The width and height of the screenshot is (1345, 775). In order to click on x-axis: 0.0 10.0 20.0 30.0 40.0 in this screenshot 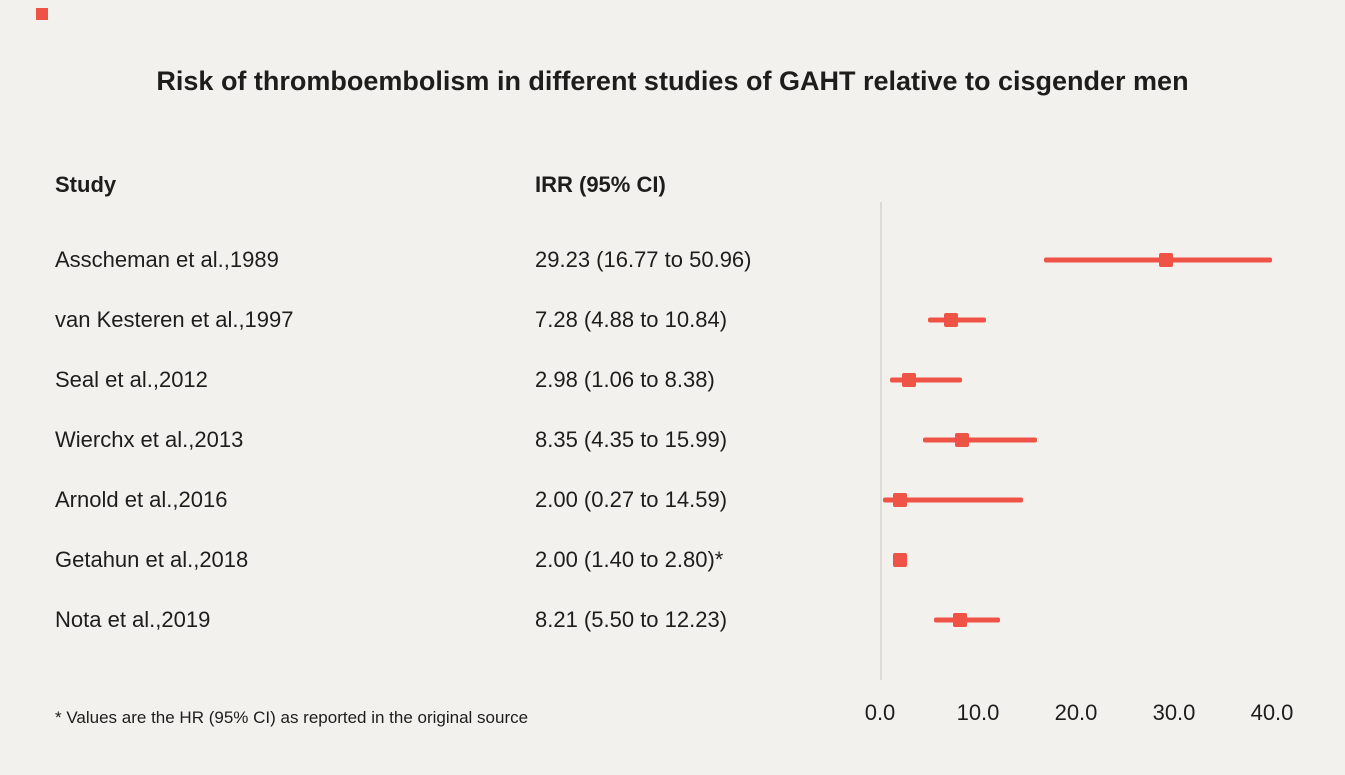, I will do `click(1079, 715)`.